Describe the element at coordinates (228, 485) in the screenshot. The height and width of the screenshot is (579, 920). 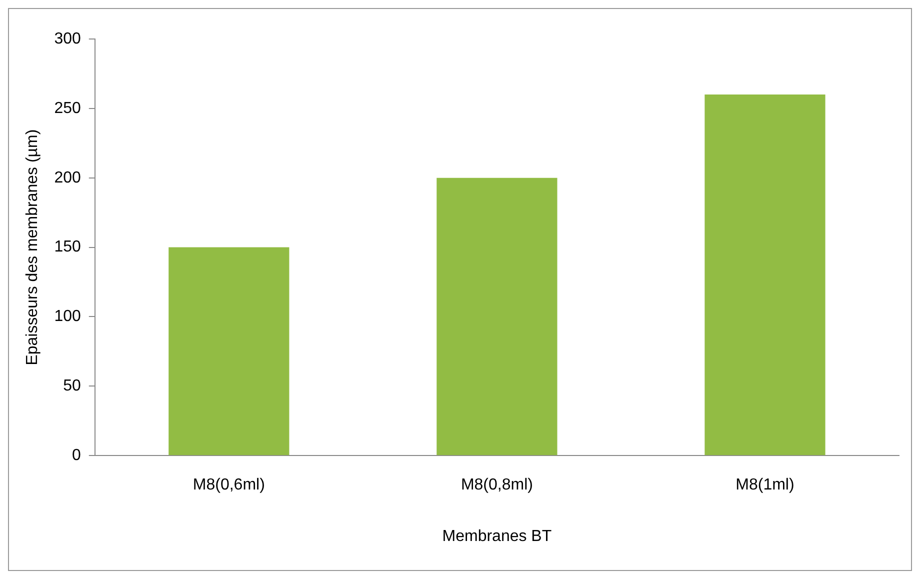
I see `x-tick-label: M8(0,6ml)` at that location.